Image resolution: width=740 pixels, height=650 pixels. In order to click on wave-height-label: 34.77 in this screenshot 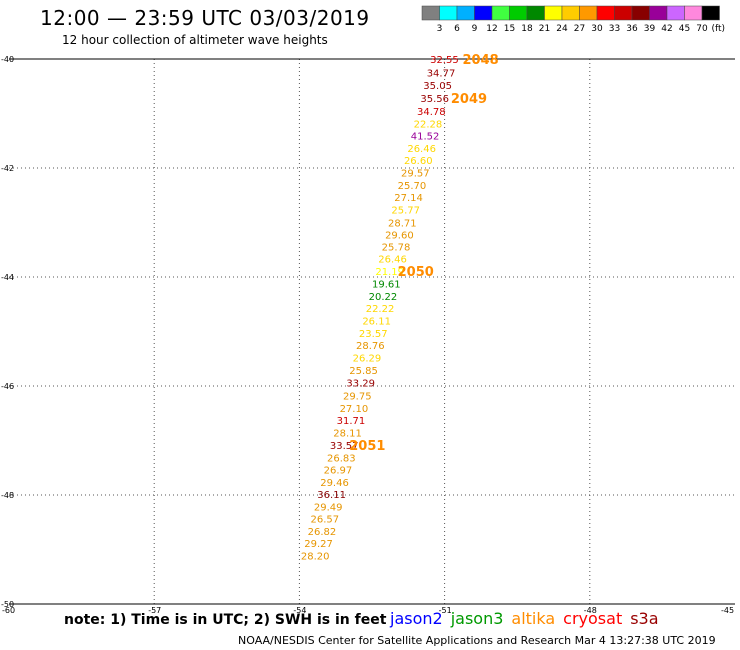, I will do `click(441, 74)`.